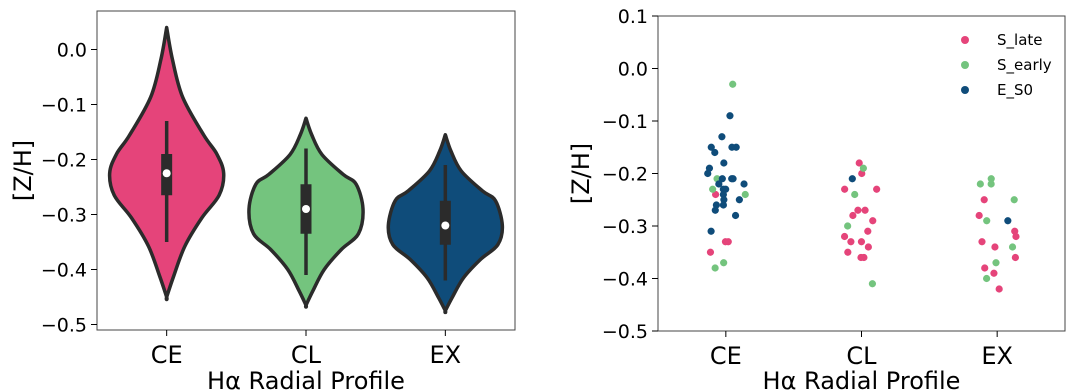  Describe the element at coordinates (1024, 65) in the screenshot. I see `legend-label: S_early` at that location.